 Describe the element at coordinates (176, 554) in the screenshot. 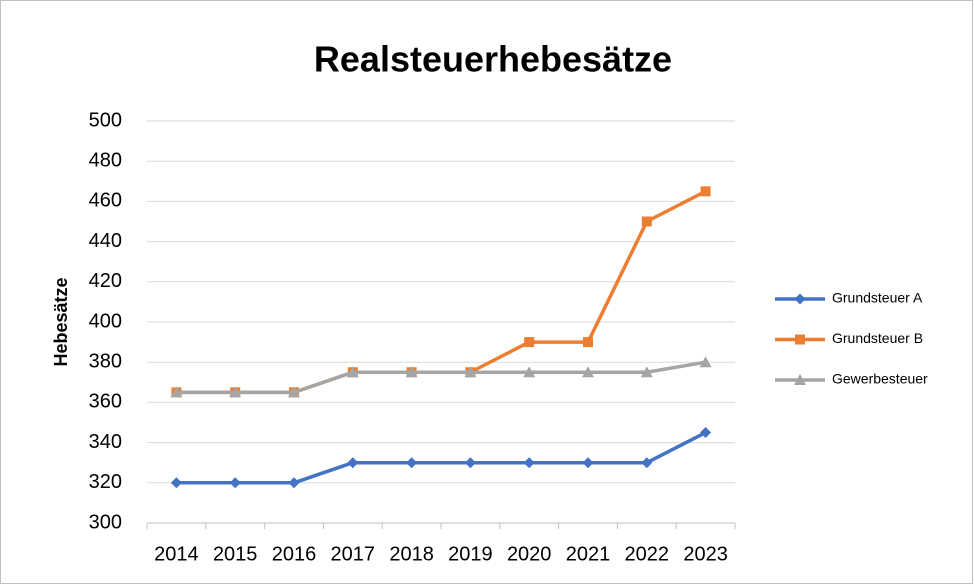

I see `x-tick-label: 2014` at that location.